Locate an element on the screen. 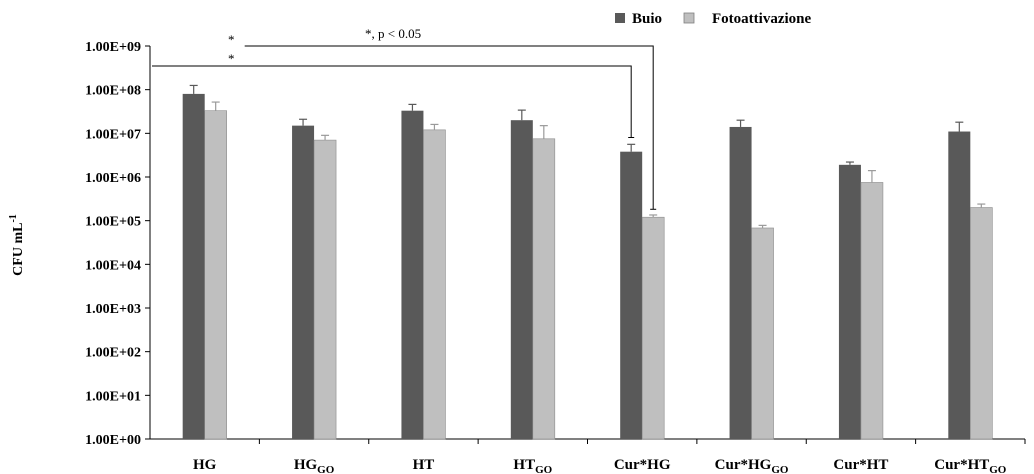 The image size is (1034, 474). y-axis-label-exponent: -1 is located at coordinates (13, 218).